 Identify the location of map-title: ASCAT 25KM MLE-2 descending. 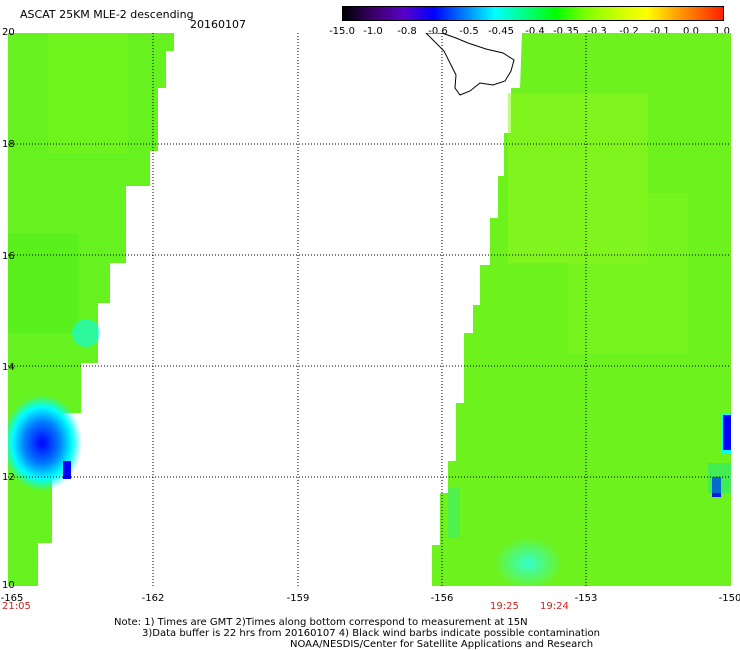
(107, 14).